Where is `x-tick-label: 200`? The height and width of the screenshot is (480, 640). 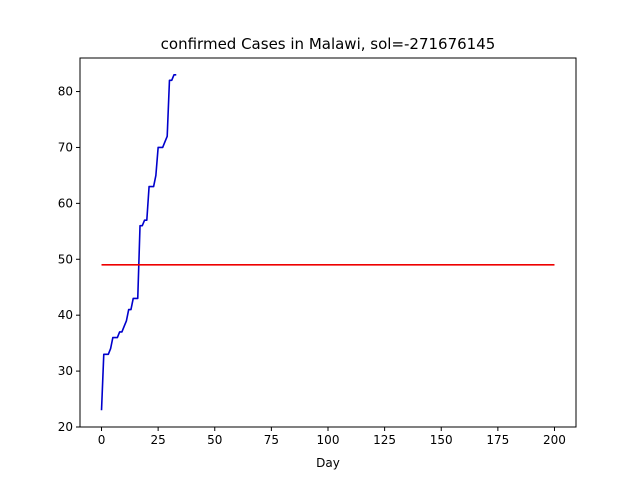 x-tick-label: 200 is located at coordinates (554, 440).